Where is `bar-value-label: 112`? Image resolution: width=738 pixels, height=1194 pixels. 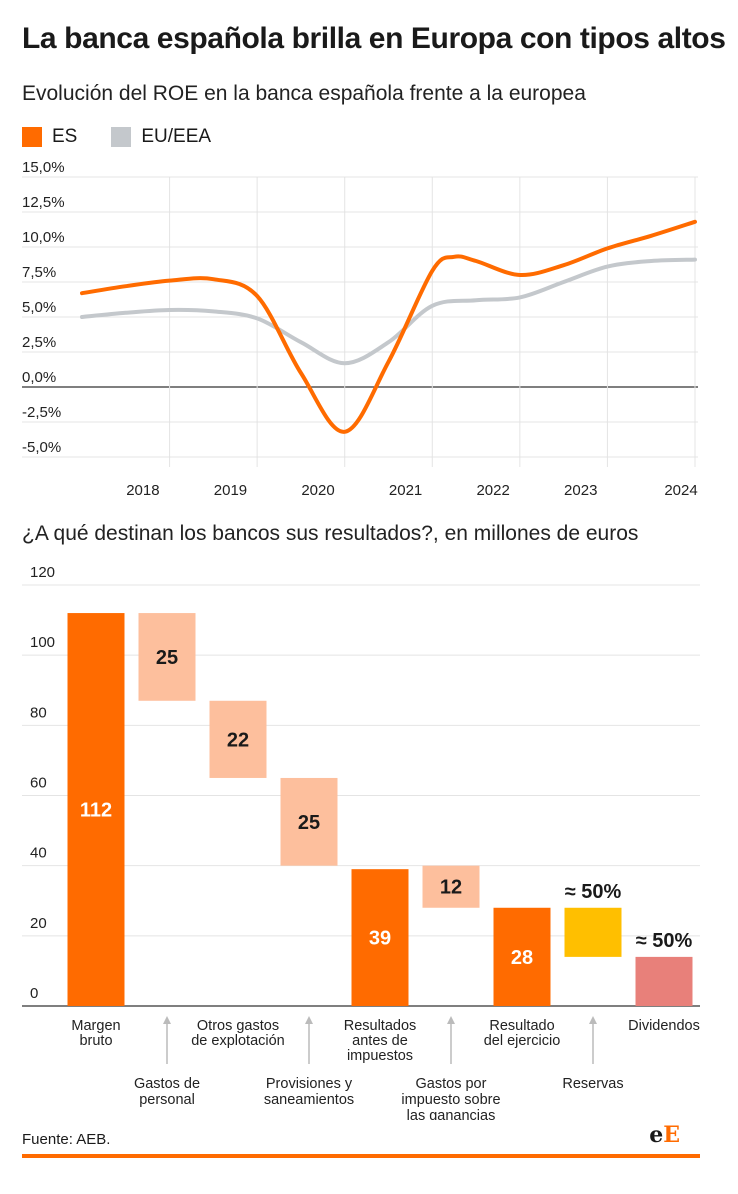 bar-value-label: 112 is located at coordinates (96, 811).